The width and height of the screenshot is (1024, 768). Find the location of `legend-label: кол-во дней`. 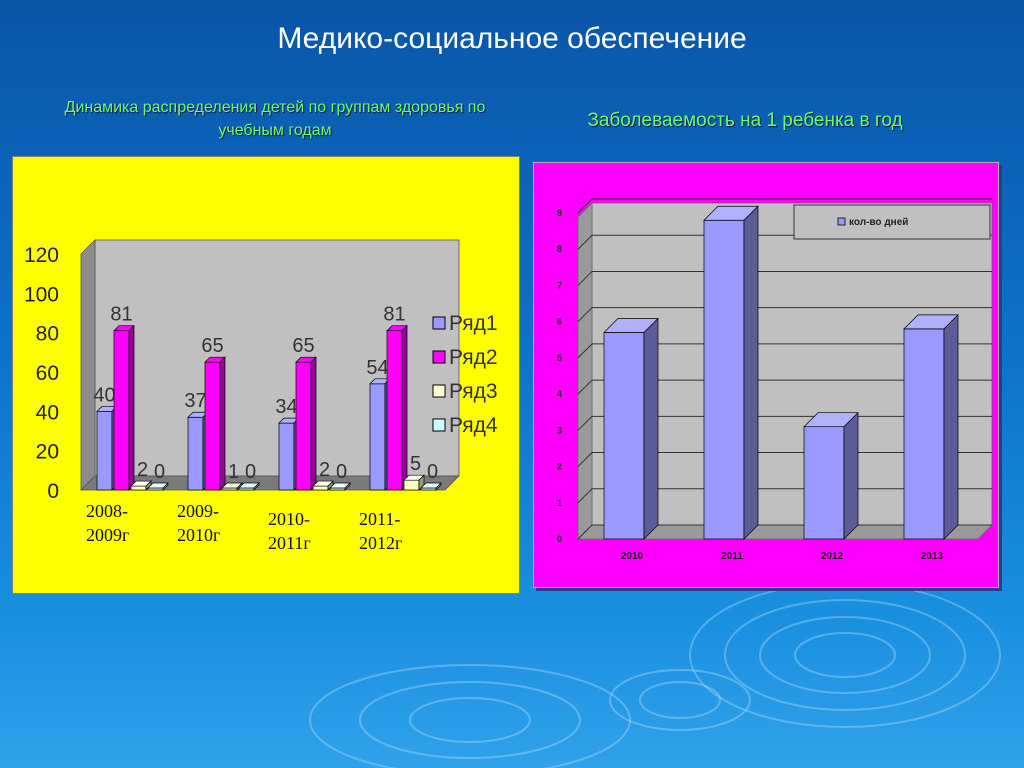

legend-label: кол-во дней is located at coordinates (878, 222).